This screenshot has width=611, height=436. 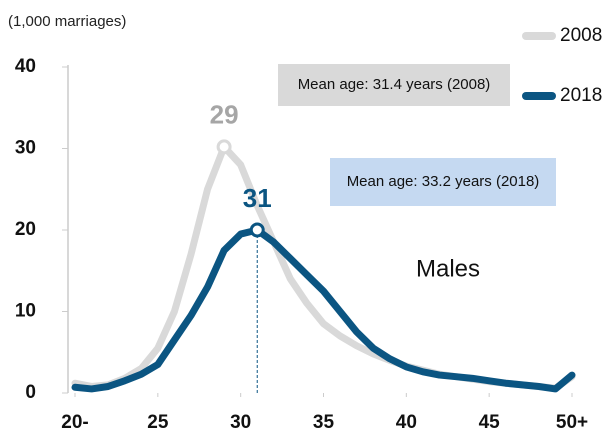 What do you see at coordinates (74, 422) in the screenshot?
I see `x-tick-label: 20-` at bounding box center [74, 422].